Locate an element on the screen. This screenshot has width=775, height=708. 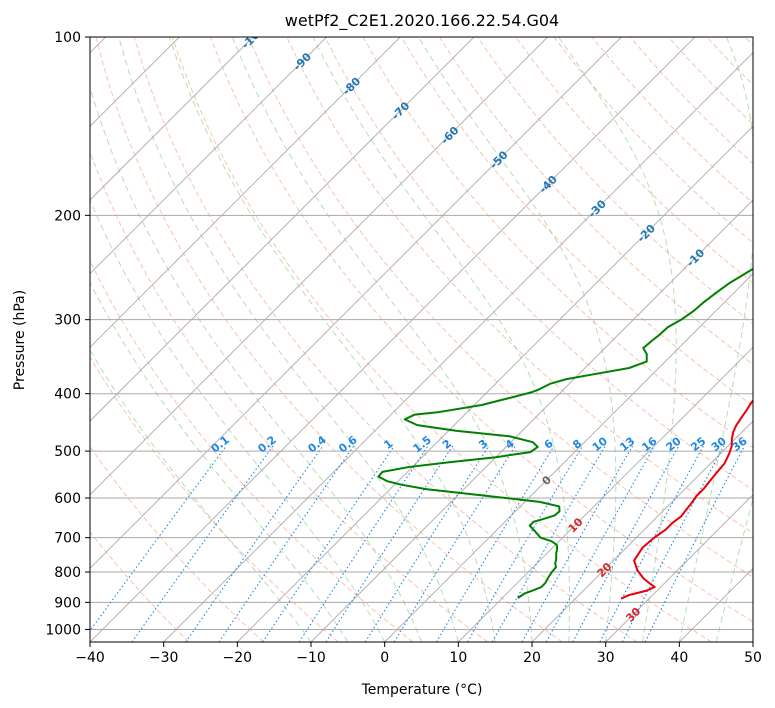
y-tick-label: 500 is located at coordinates (67, 452).